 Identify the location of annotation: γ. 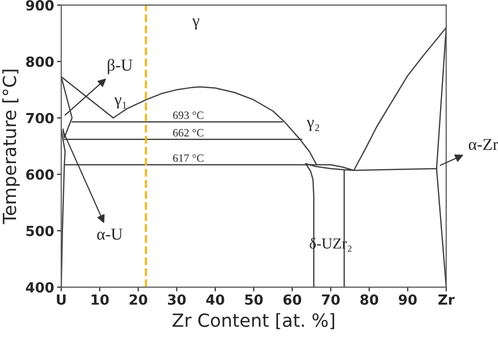
(196, 24).